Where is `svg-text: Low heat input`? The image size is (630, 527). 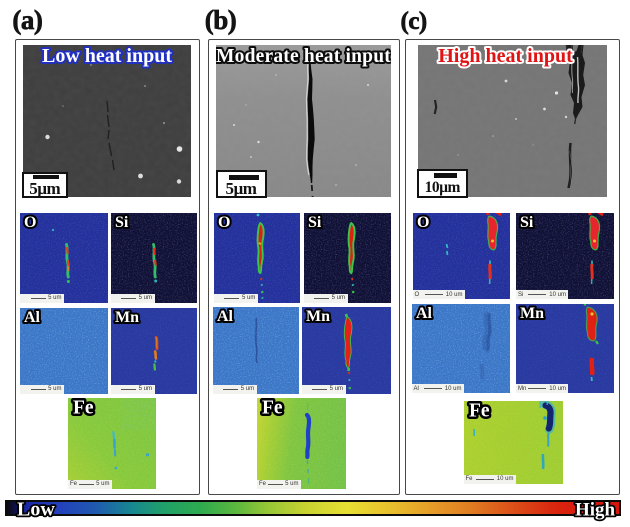 svg-text: Low heat input is located at coordinates (106, 56).